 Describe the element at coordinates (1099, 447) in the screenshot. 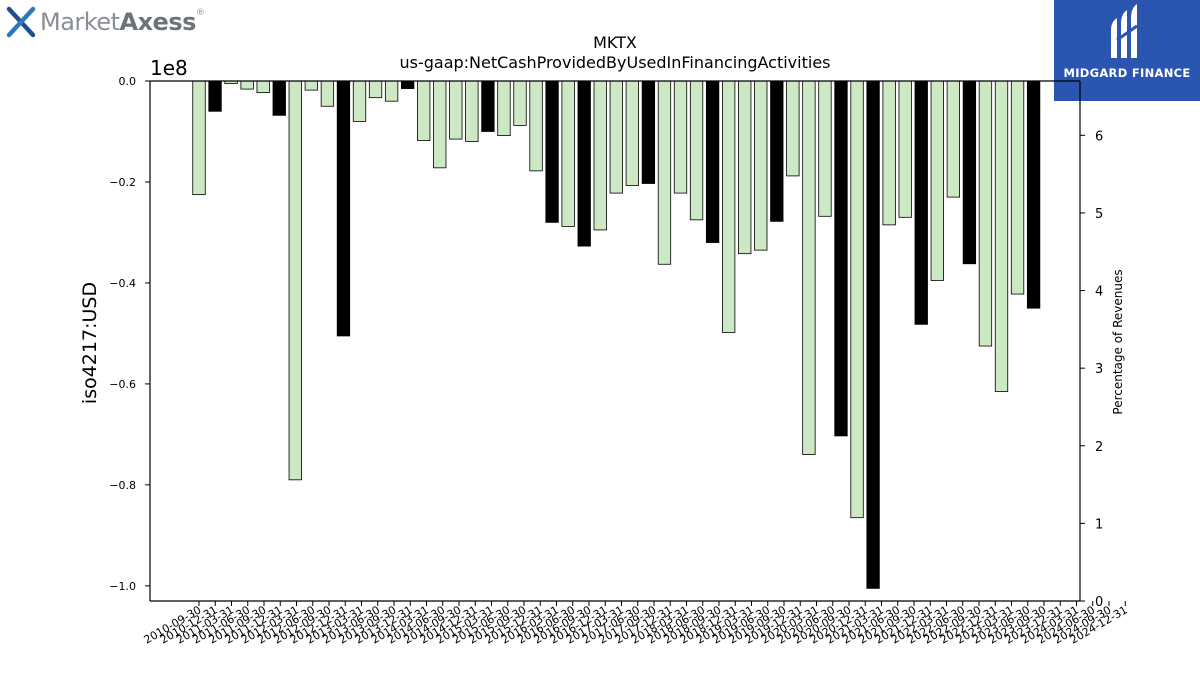

I see `y2-tick-label: 2` at that location.